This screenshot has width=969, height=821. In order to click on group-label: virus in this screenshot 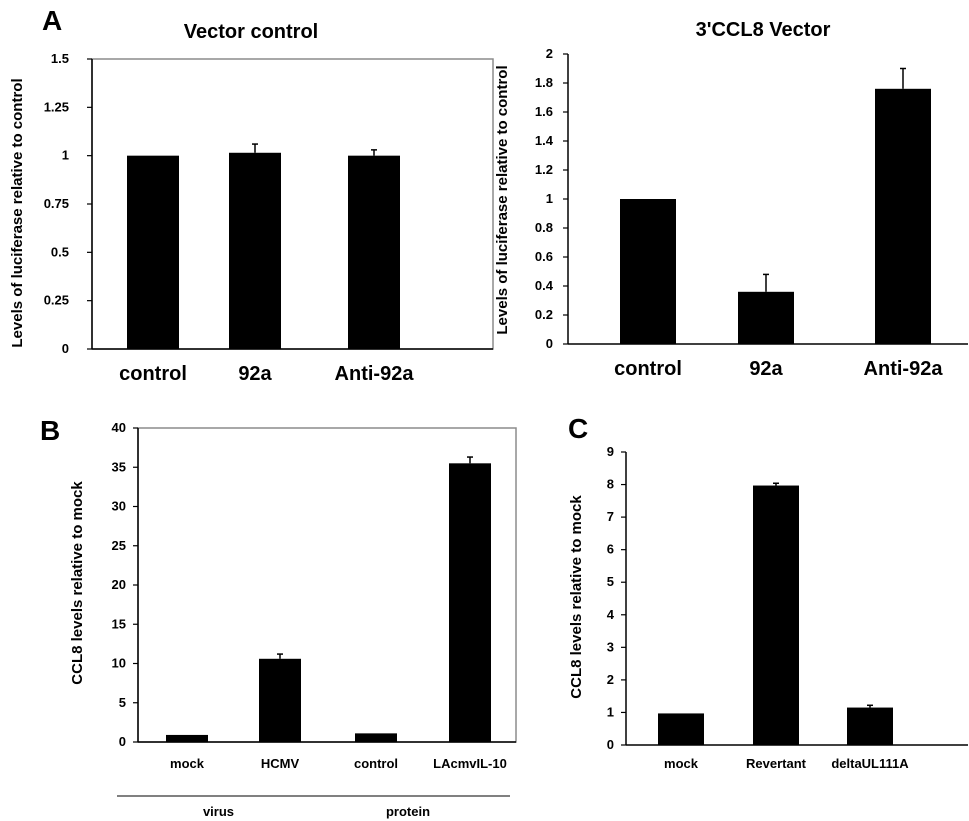, I will do `click(218, 811)`.